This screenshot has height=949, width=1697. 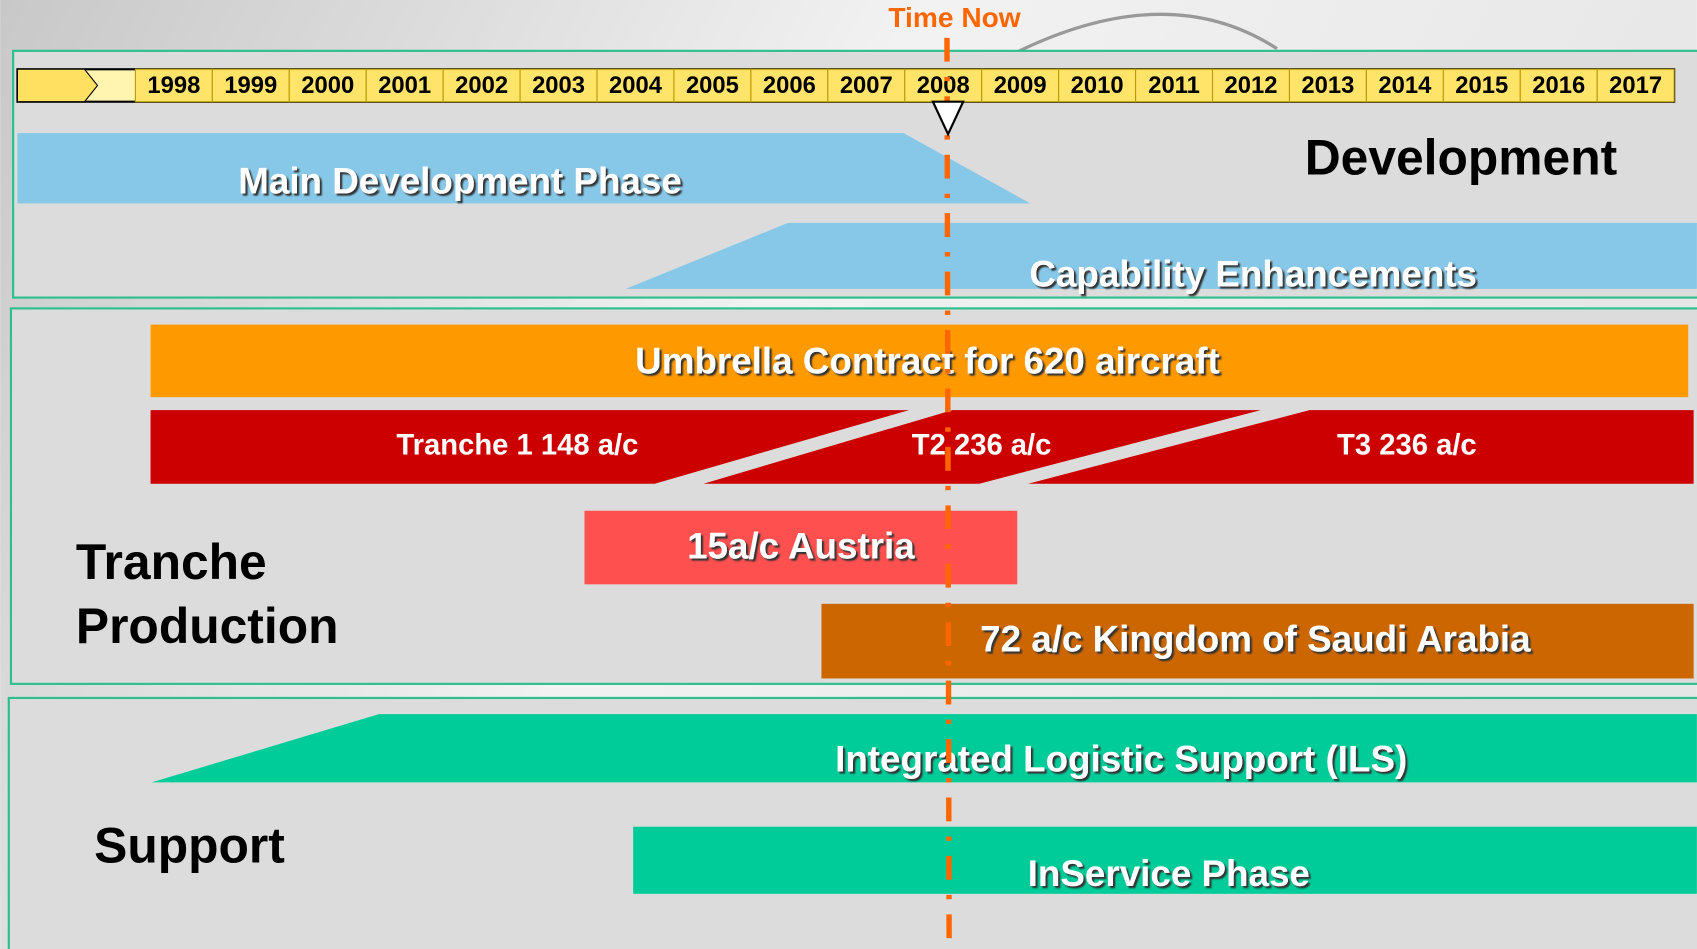 I want to click on year-label: 2004, so click(x=636, y=85).